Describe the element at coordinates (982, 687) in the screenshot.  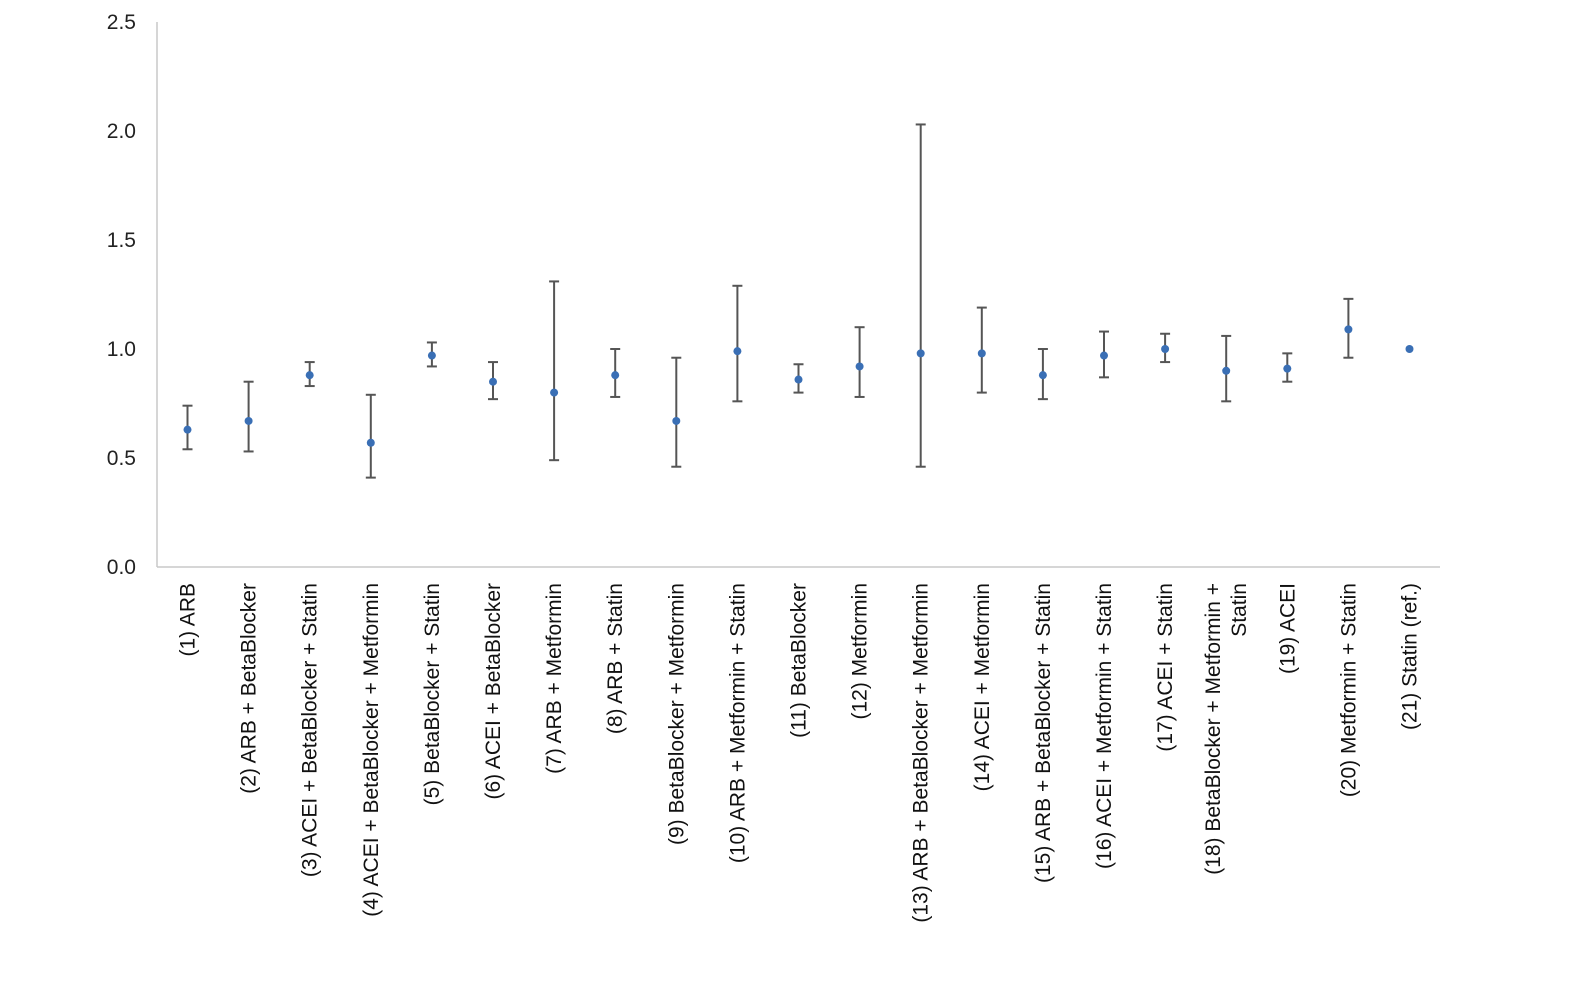
I see `x-tick-label: (14) ACEI + Metformin` at that location.